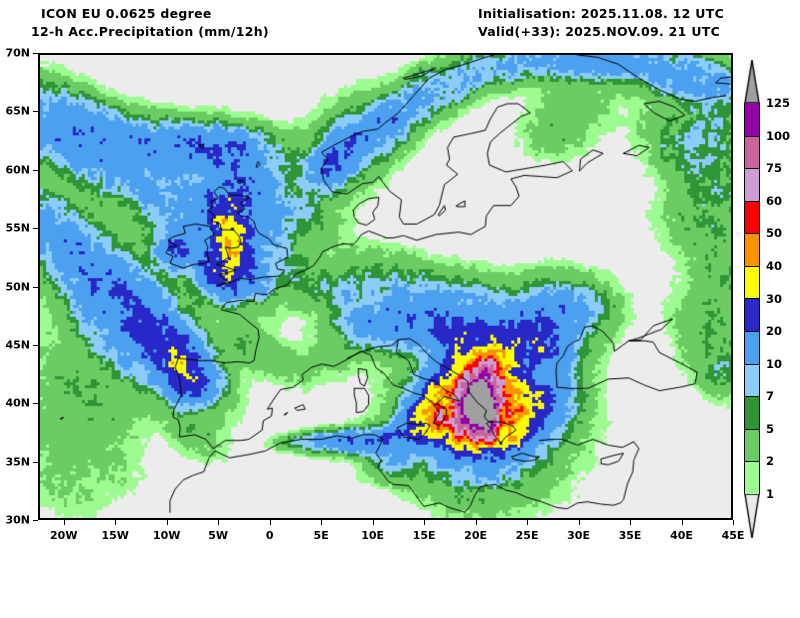 The width and height of the screenshot is (800, 618). Describe the element at coordinates (770, 396) in the screenshot. I see `colorbar-tick-label: 7` at that location.